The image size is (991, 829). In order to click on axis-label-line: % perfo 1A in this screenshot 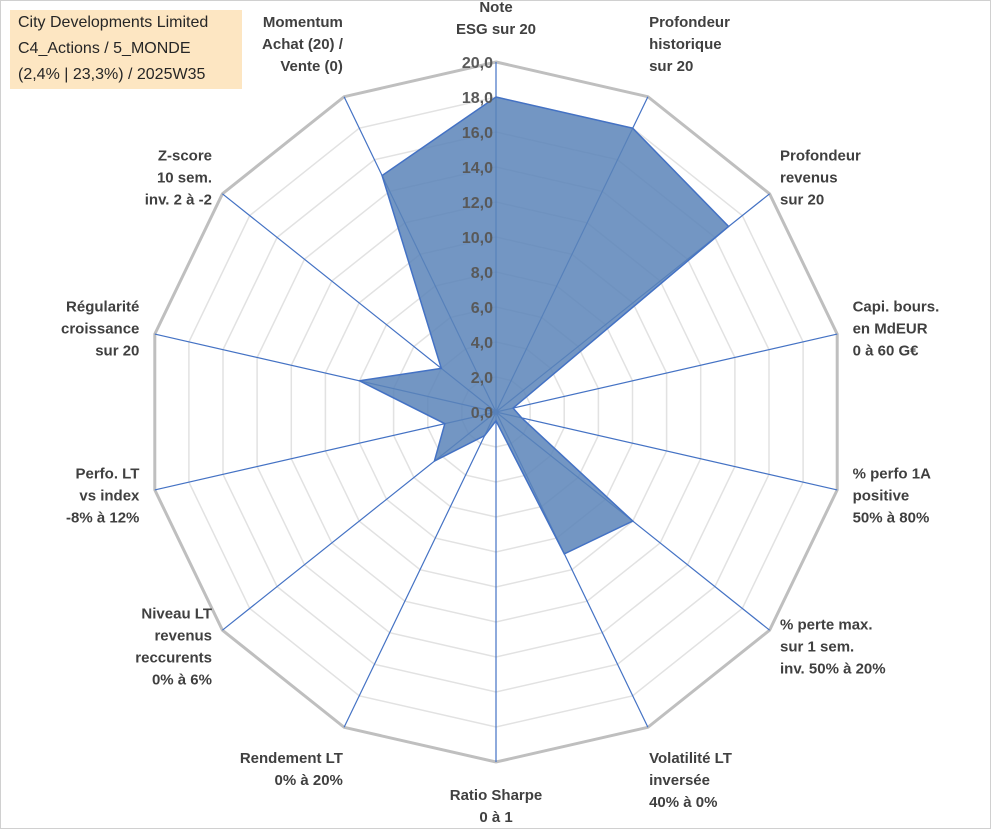, I will do `click(892, 474)`.